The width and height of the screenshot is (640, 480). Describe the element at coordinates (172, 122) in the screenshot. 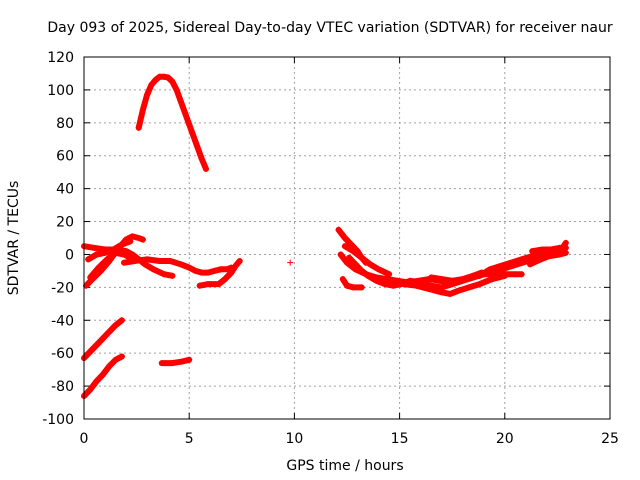

I see `data-series-arc-a` at that location.